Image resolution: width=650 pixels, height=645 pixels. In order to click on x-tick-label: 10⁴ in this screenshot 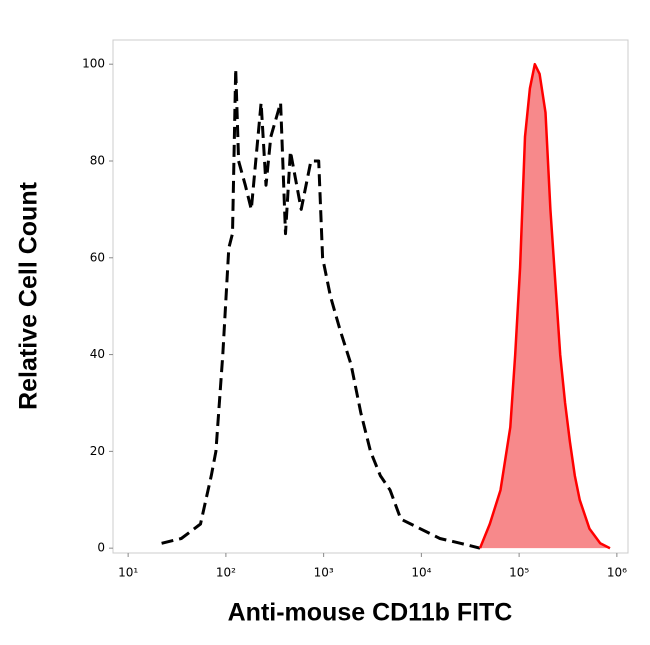, I will do `click(421, 573)`.